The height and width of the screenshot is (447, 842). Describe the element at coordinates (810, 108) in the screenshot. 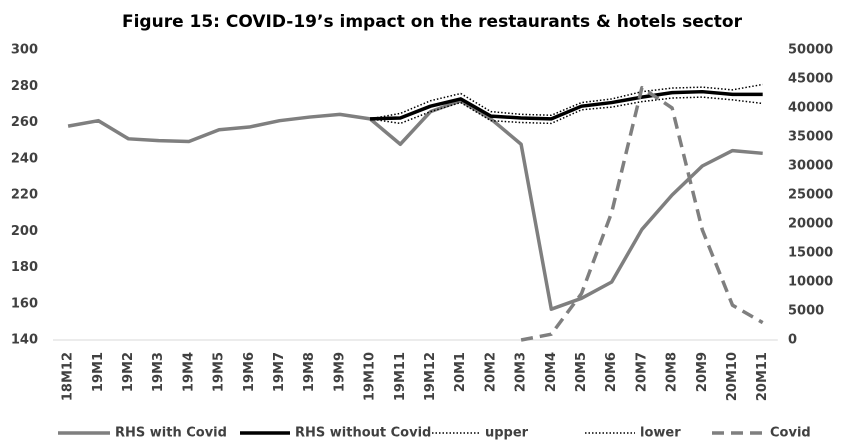

I see `y2-tick-label: 40000` at that location.